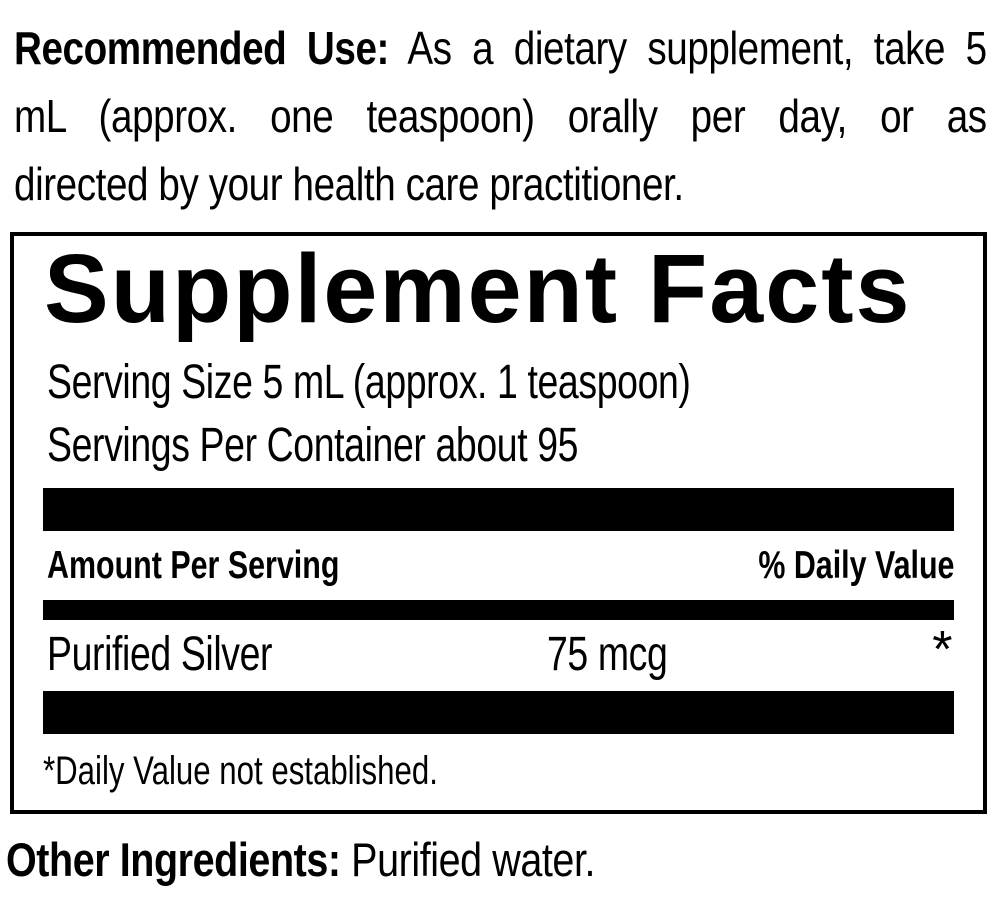 This screenshot has width=1000, height=905. I want to click on nutrient-row: Purified Silver 75 mcg *, so click(498, 652).